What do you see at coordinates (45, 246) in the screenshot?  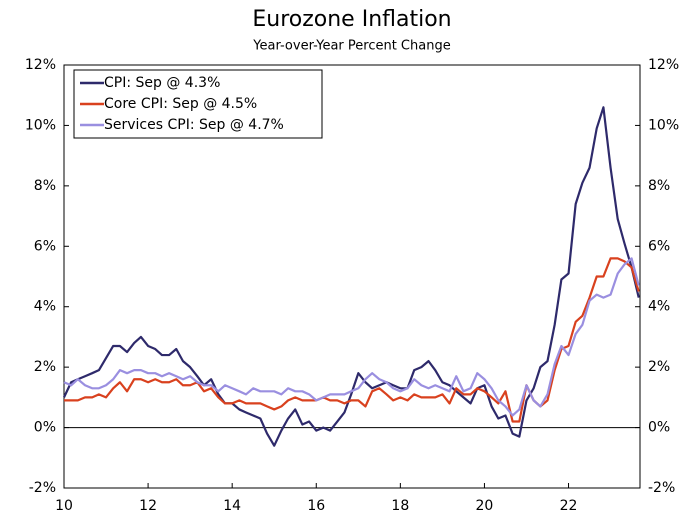 I see `y-tick-label: 6%` at bounding box center [45, 246].